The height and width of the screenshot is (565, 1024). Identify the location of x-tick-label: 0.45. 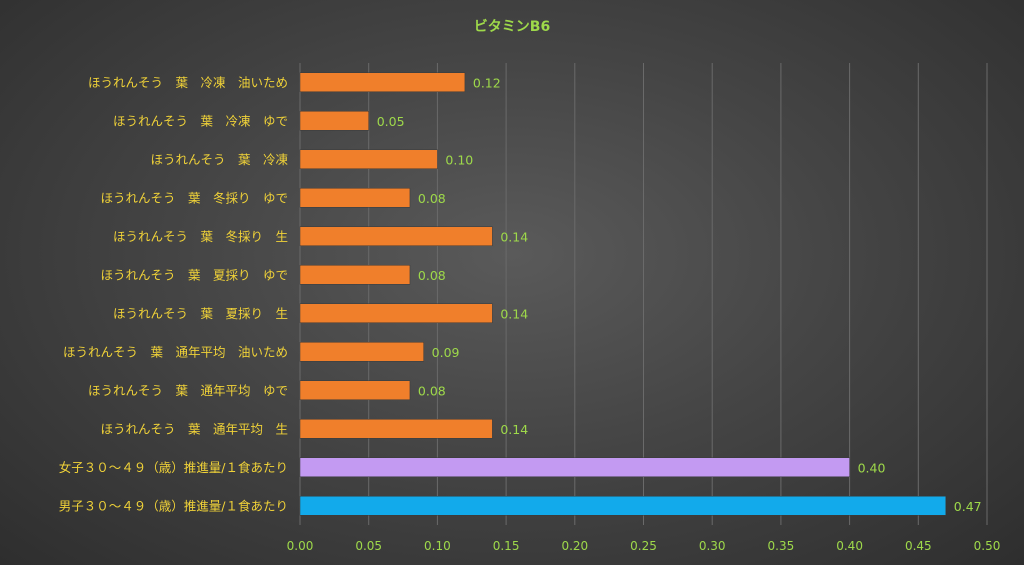
(918, 546).